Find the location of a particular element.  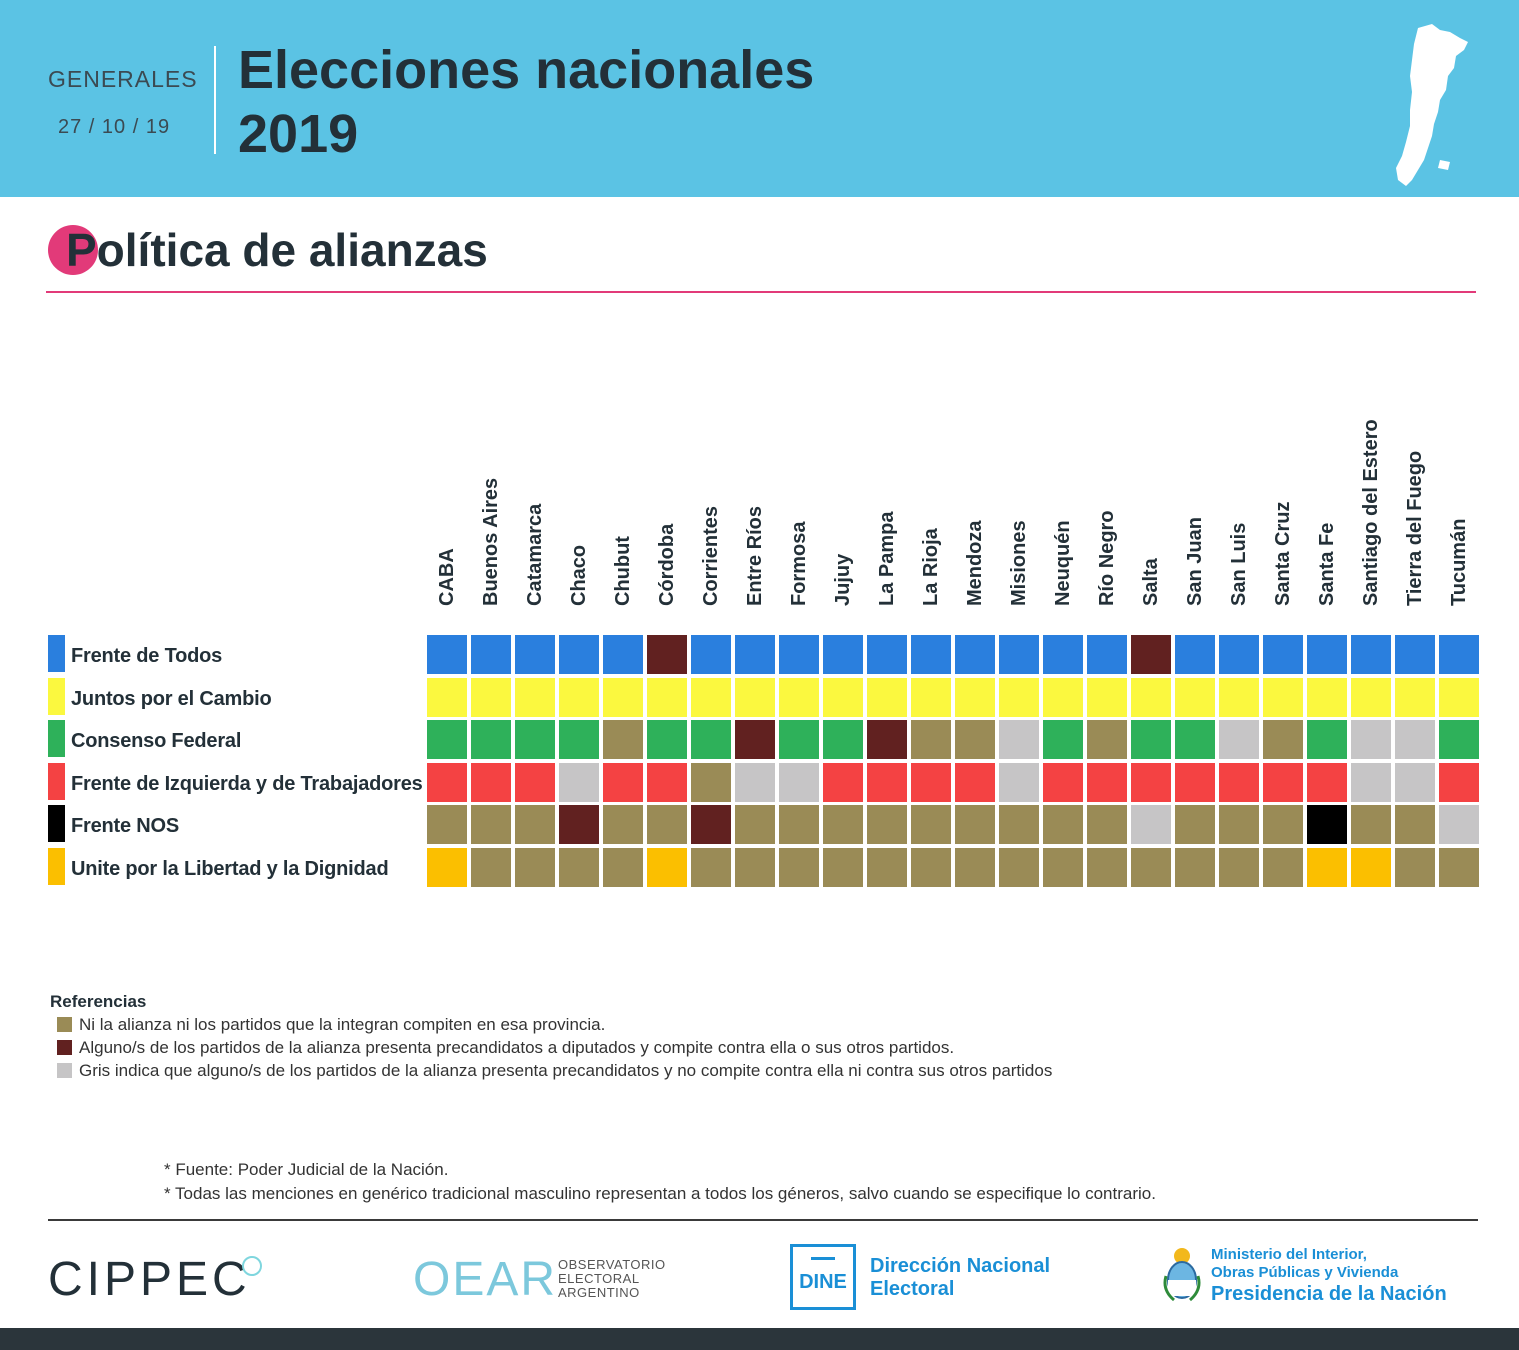

section-title-dot is located at coordinates (73, 250).